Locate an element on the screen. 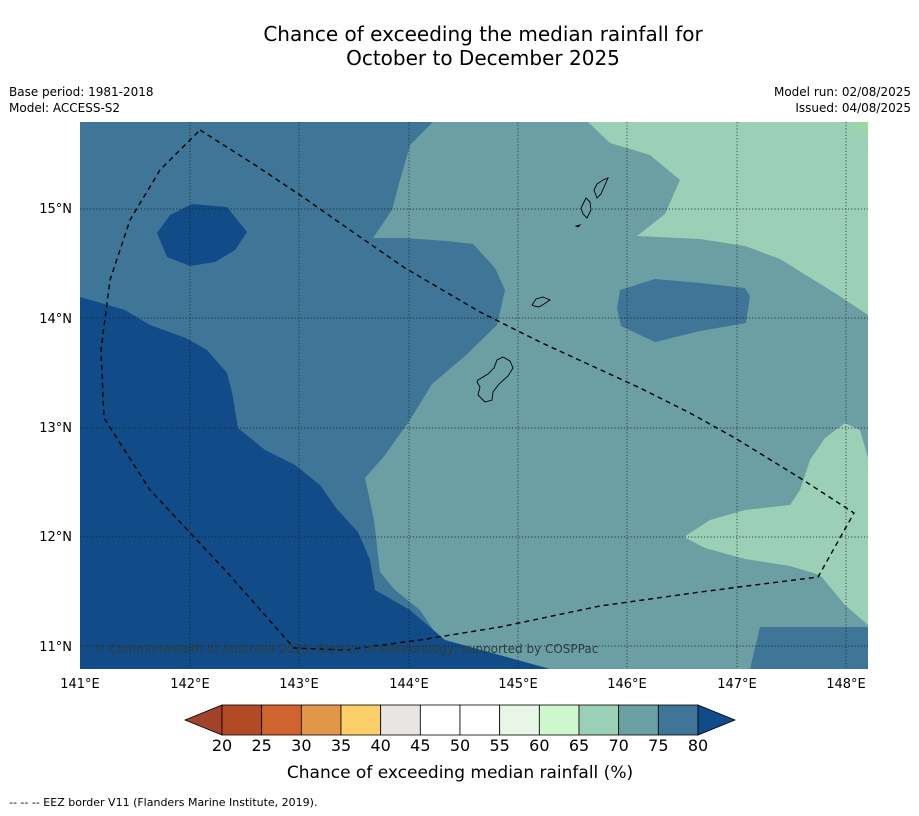 The width and height of the screenshot is (919, 816). colorbar-tick-label: 30 is located at coordinates (301, 745).